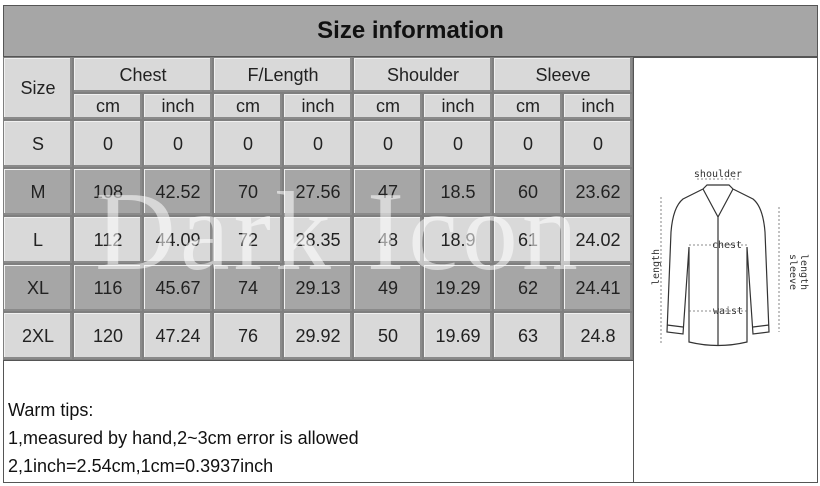  Describe the element at coordinates (528, 192) in the screenshot. I see `value-cell: 60` at that location.